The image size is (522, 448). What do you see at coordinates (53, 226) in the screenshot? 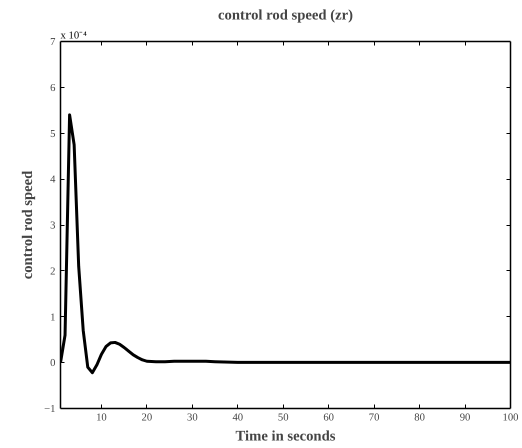
I see `y-tick-label: 3` at bounding box center [53, 226].